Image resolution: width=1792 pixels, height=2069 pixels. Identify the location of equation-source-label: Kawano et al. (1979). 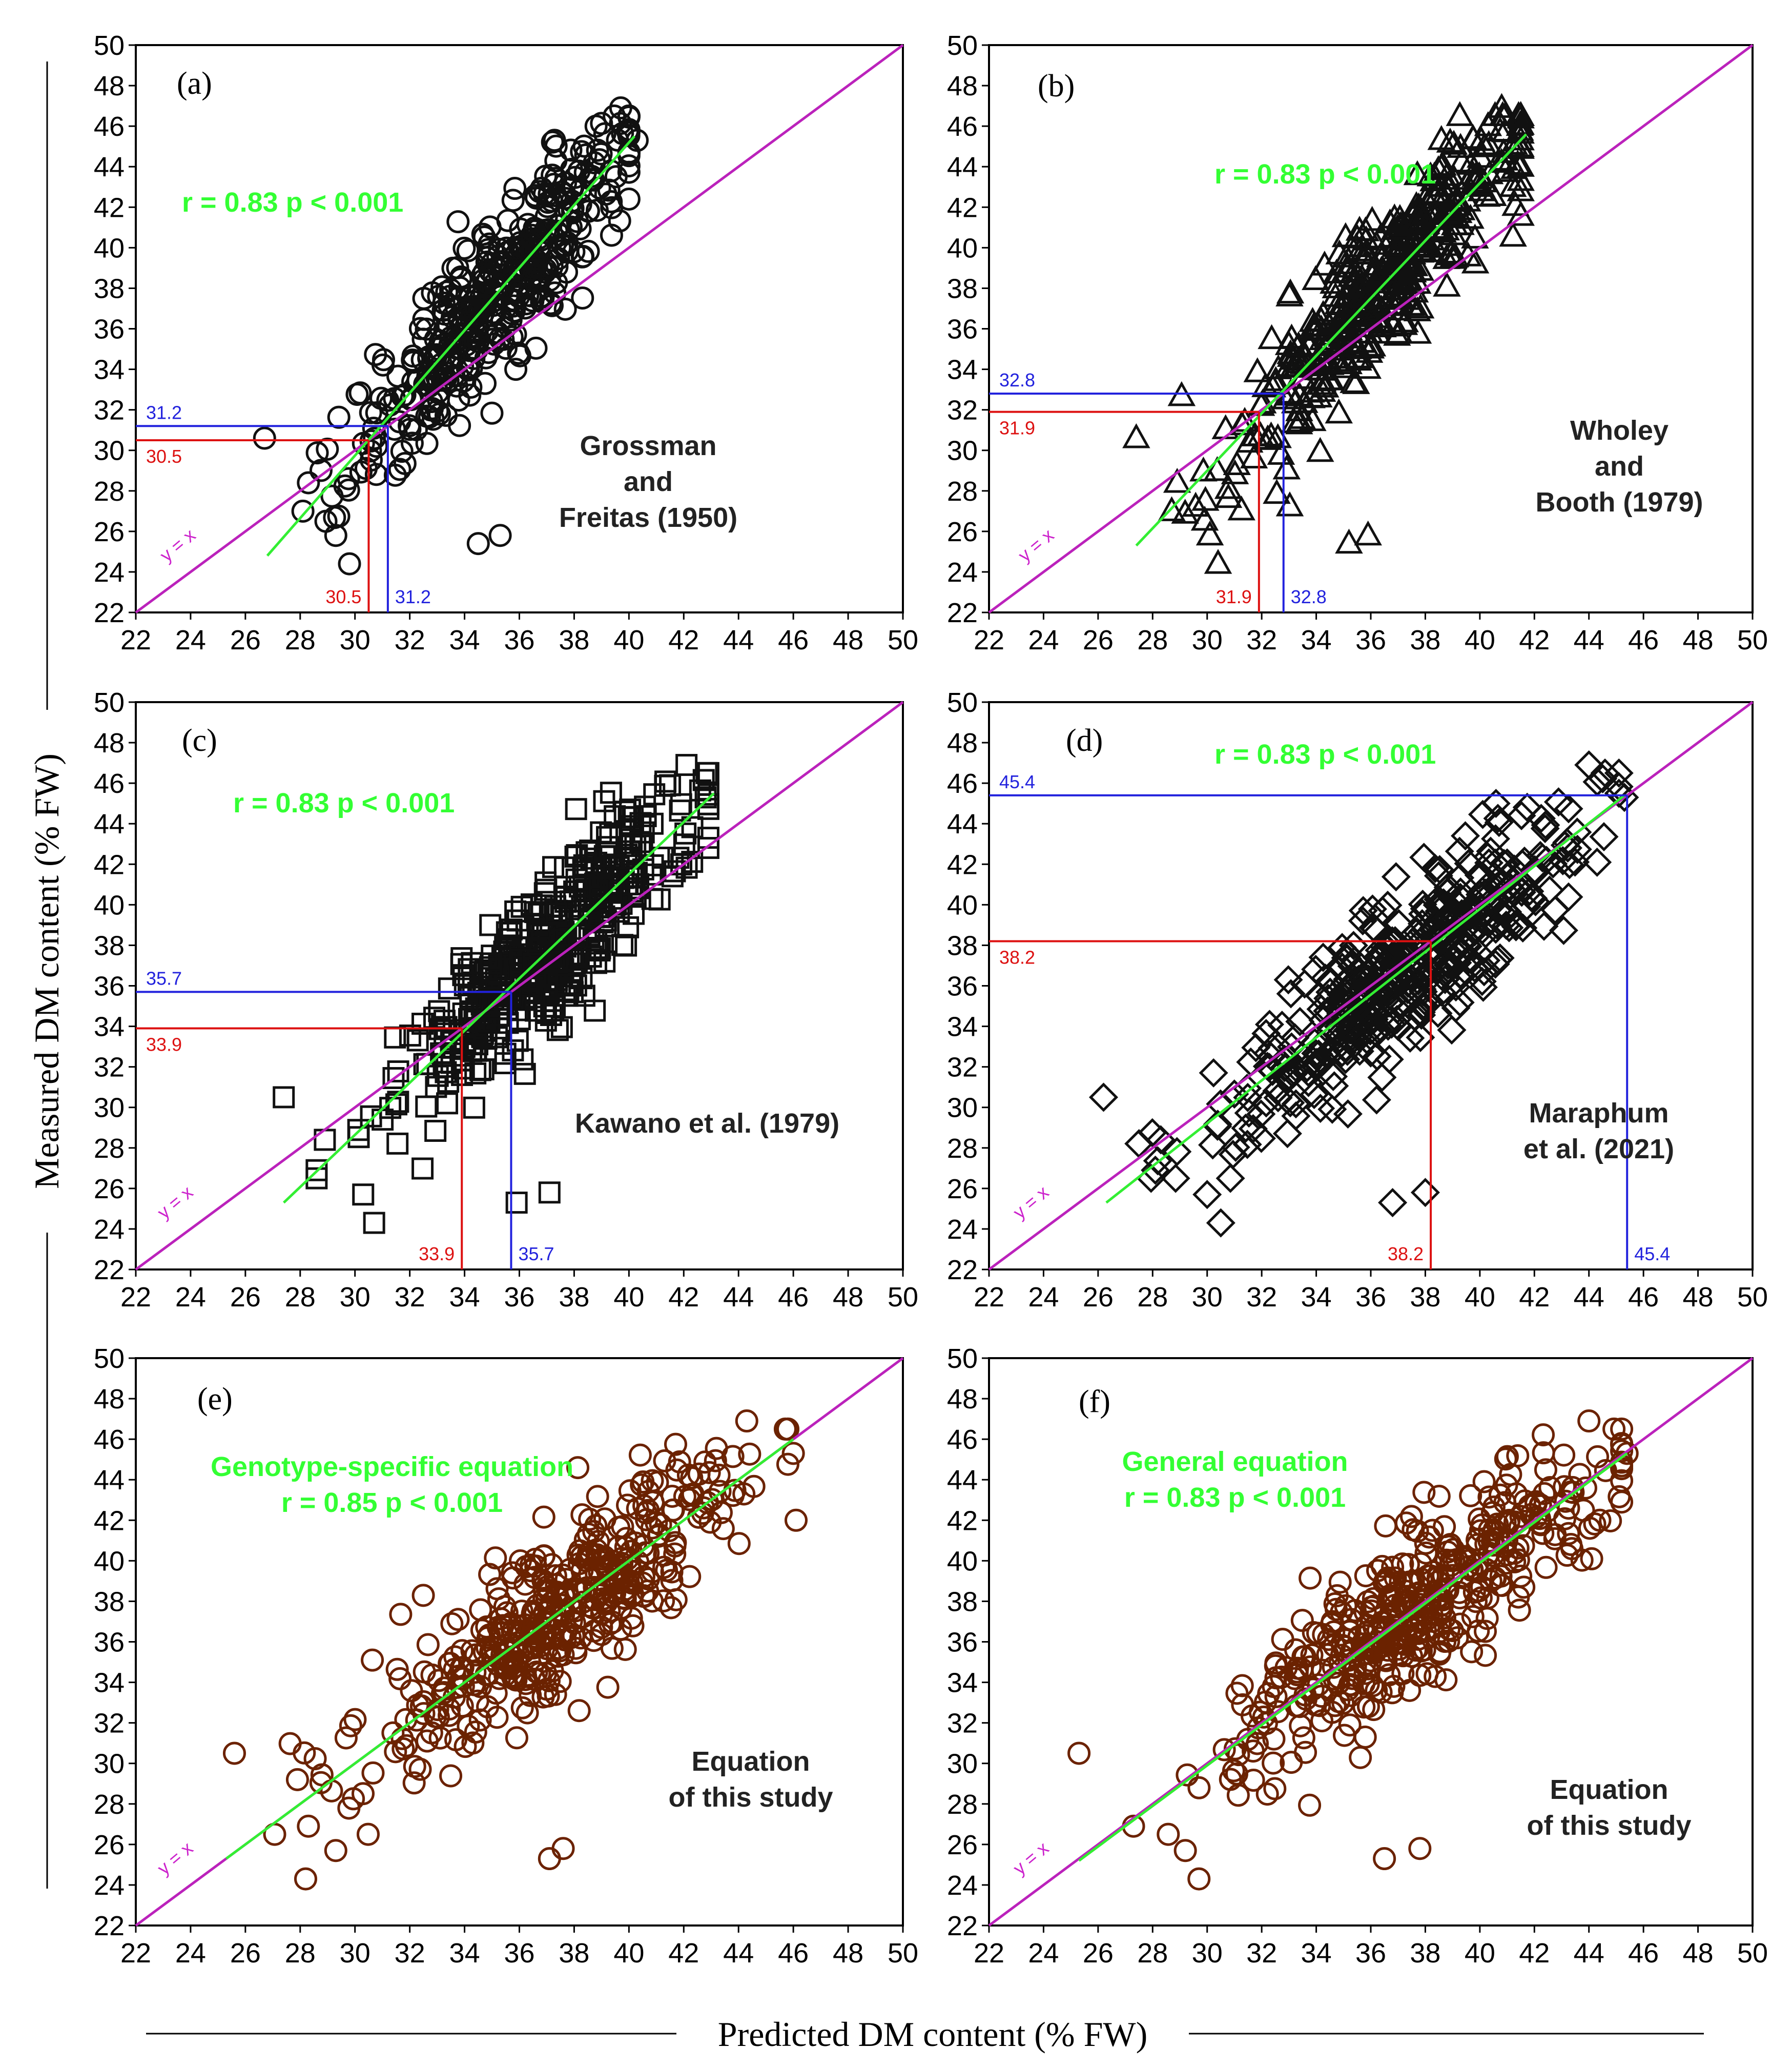
(707, 1123).